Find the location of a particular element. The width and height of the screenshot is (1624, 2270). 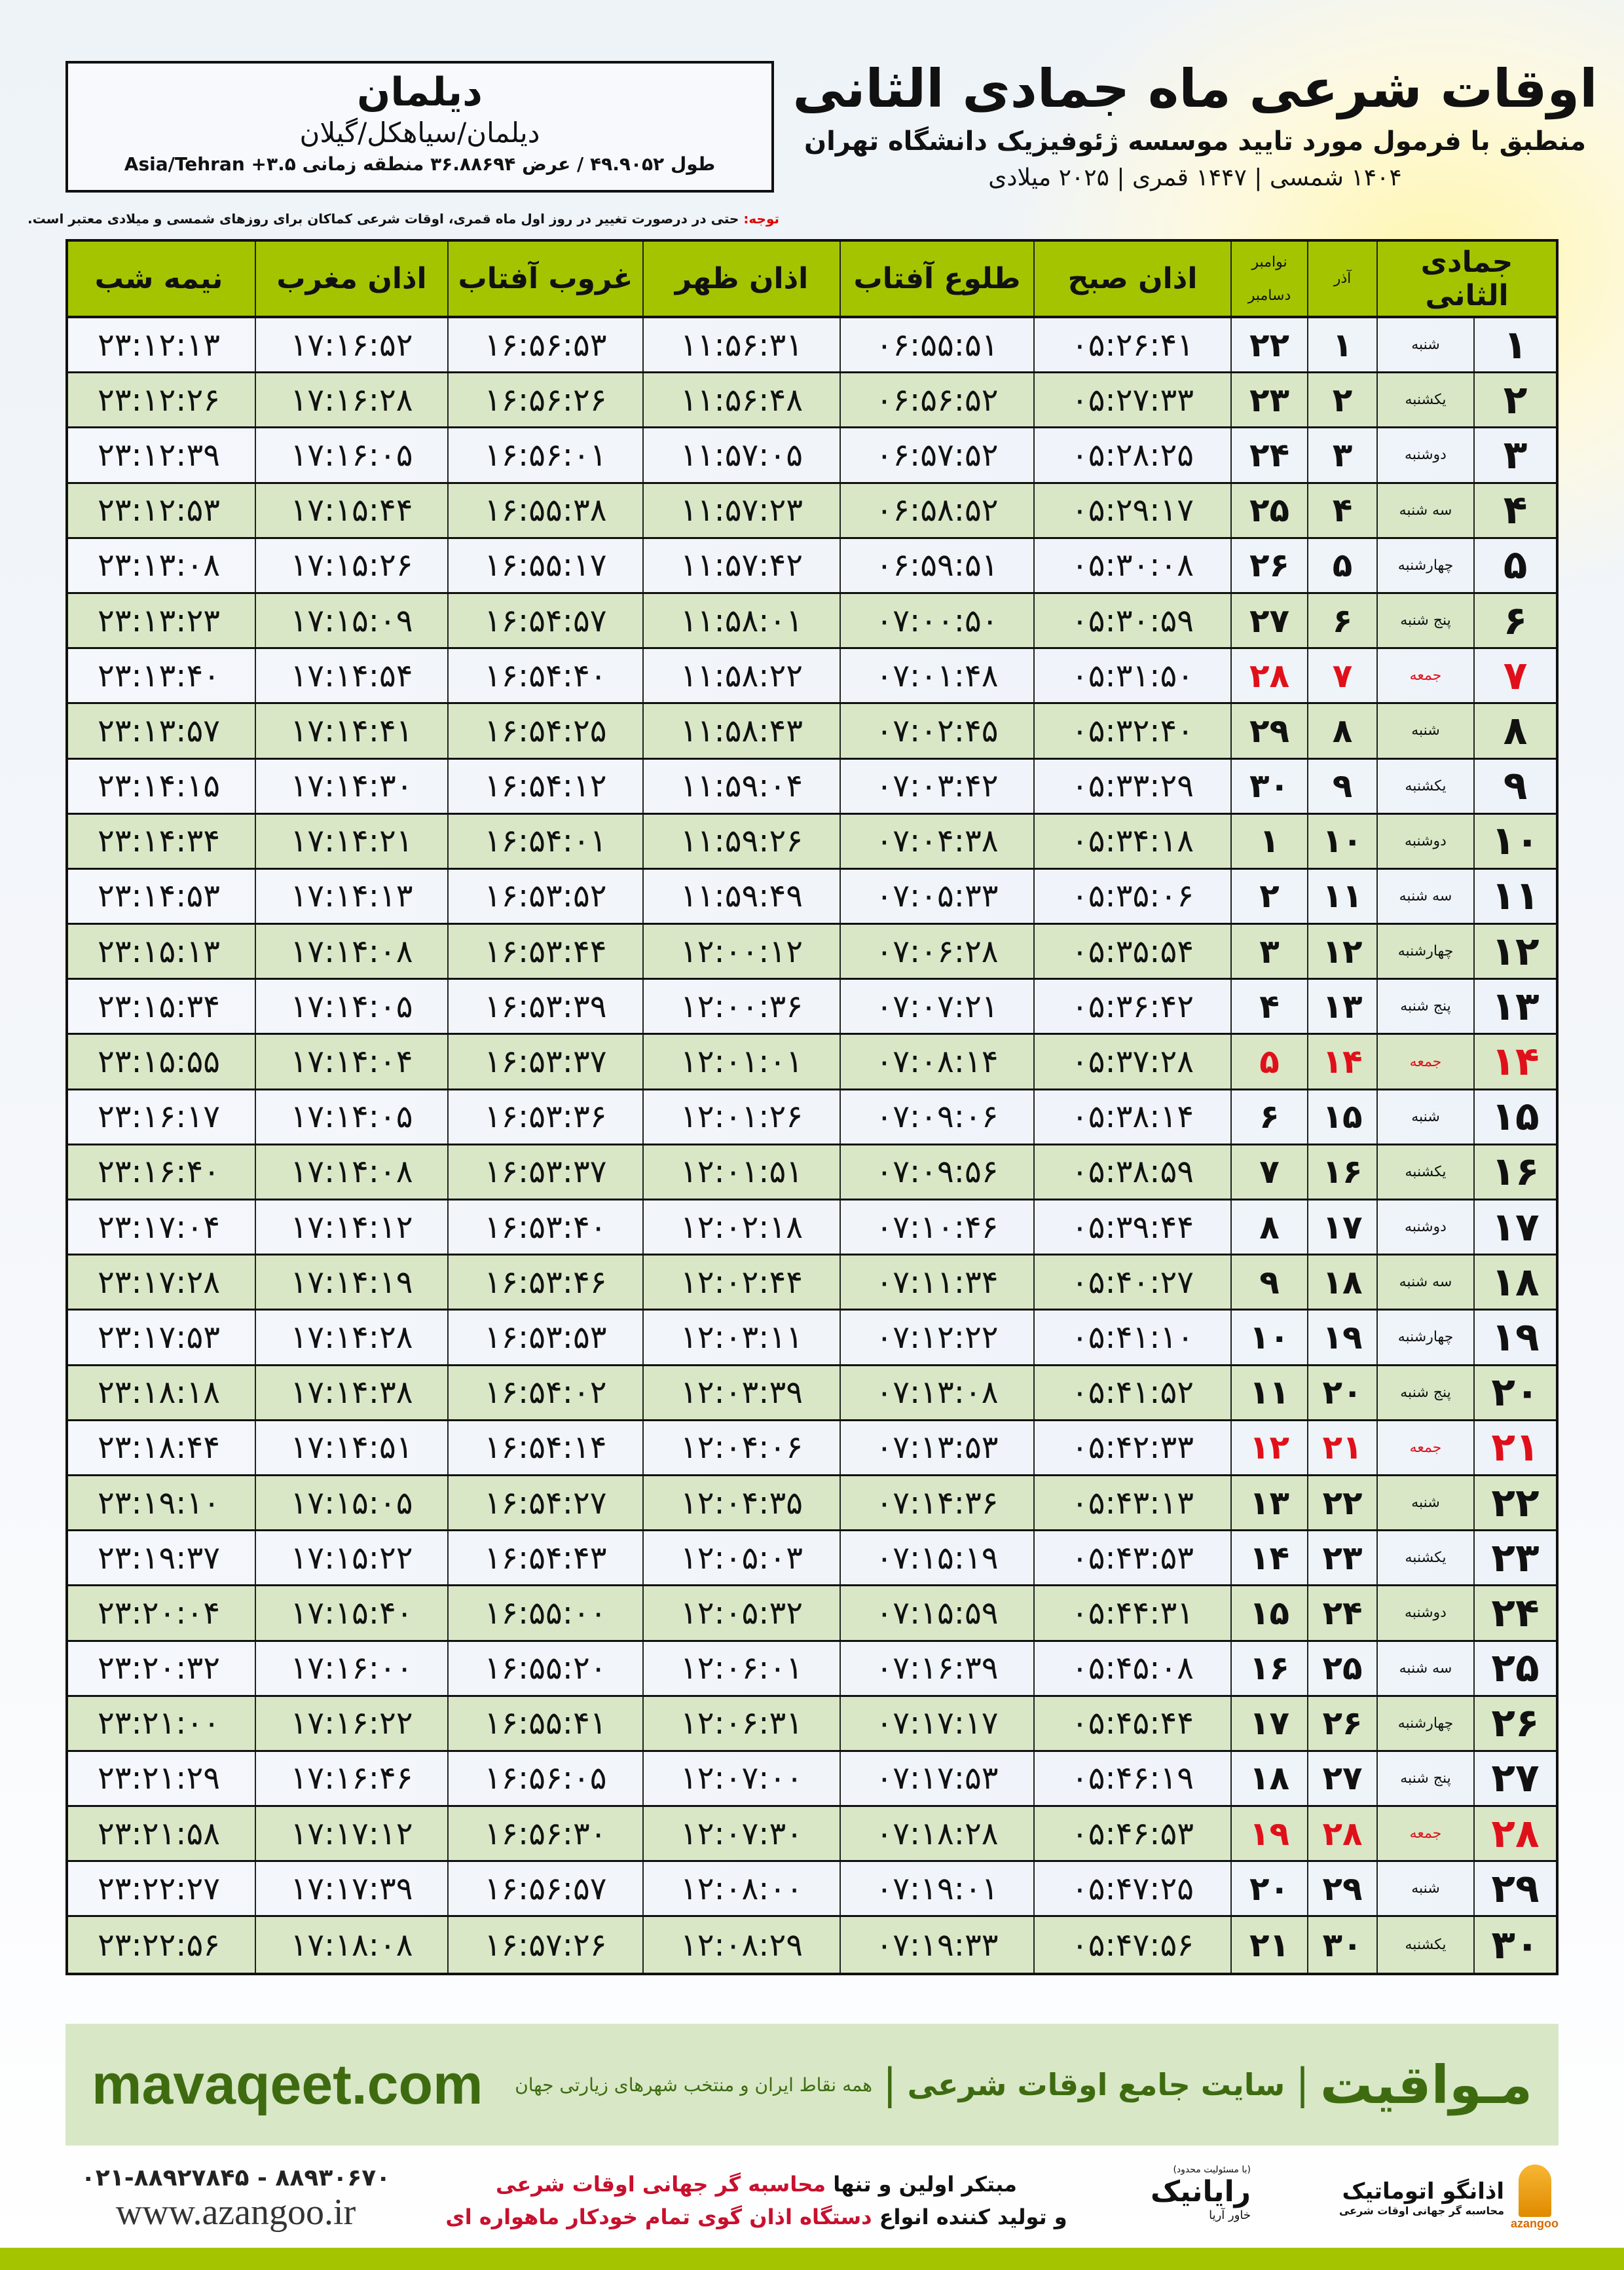

sunset-time: ۱۶:۵۴:۱۲ is located at coordinates (544, 786).